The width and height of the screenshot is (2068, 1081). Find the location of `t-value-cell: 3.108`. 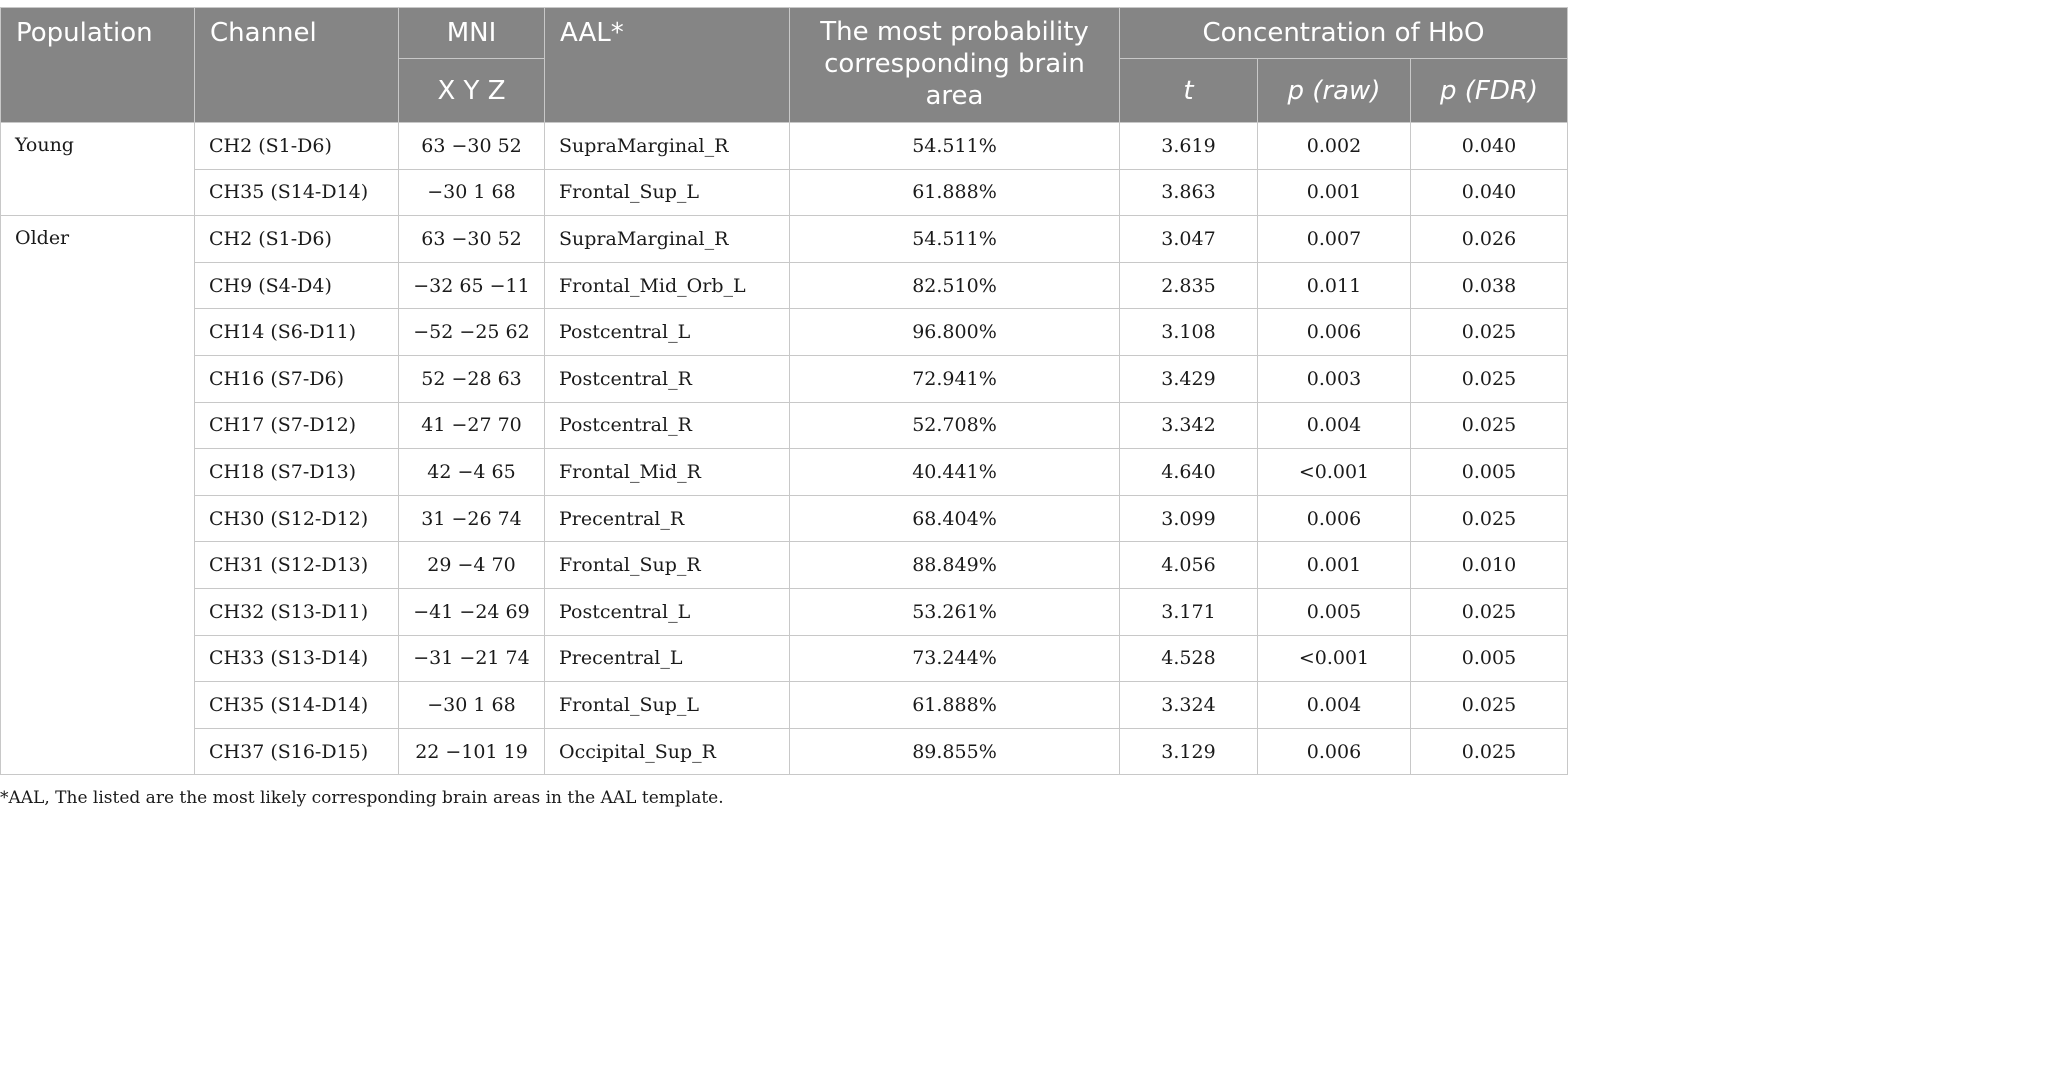

t-value-cell: 3.108 is located at coordinates (1188, 332).